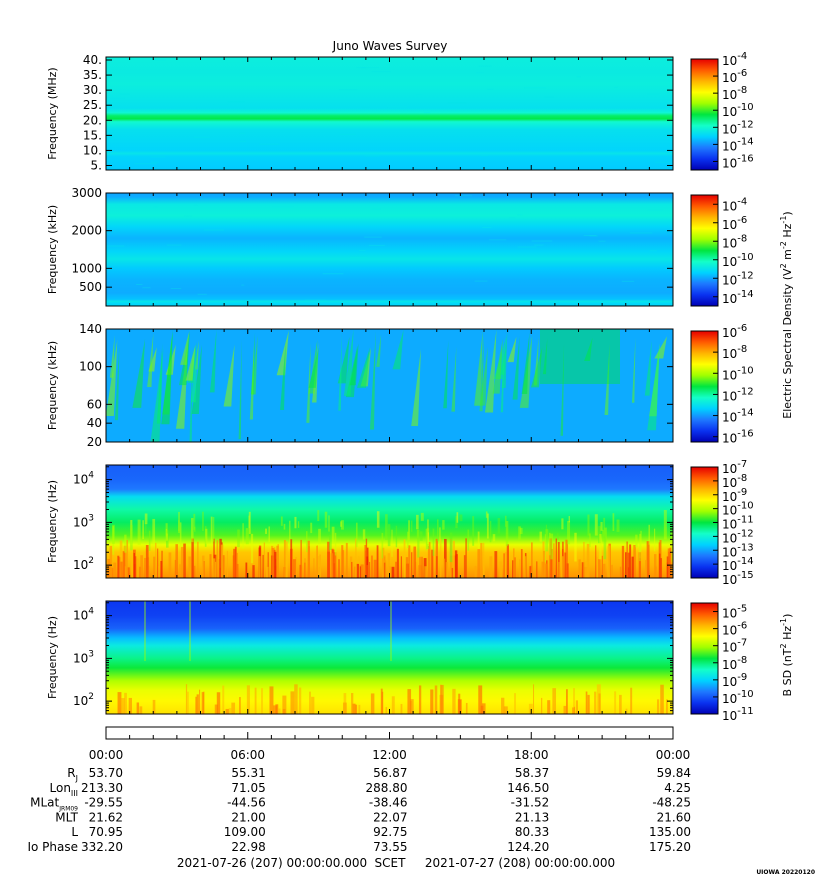  Describe the element at coordinates (52, 385) in the screenshot. I see `y-axis-label-3: Frequency (kHz)` at that location.